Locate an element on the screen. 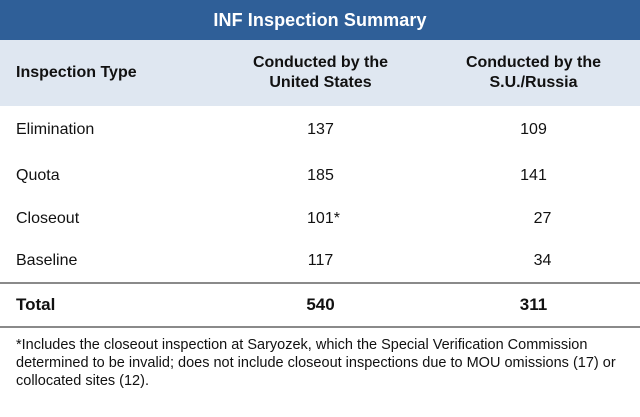 This screenshot has width=640, height=417. total-us-count: 540 is located at coordinates (320, 304).